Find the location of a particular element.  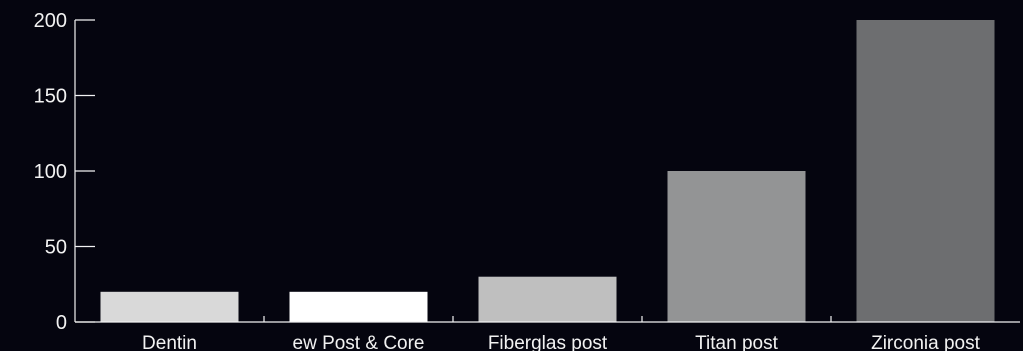

y-tick-layer: 0 50 100 150 200 is located at coordinates (64, 172).